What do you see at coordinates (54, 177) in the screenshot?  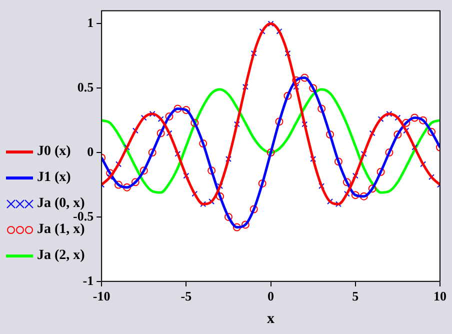 I see `legend-label: J1 (x)` at bounding box center [54, 177].